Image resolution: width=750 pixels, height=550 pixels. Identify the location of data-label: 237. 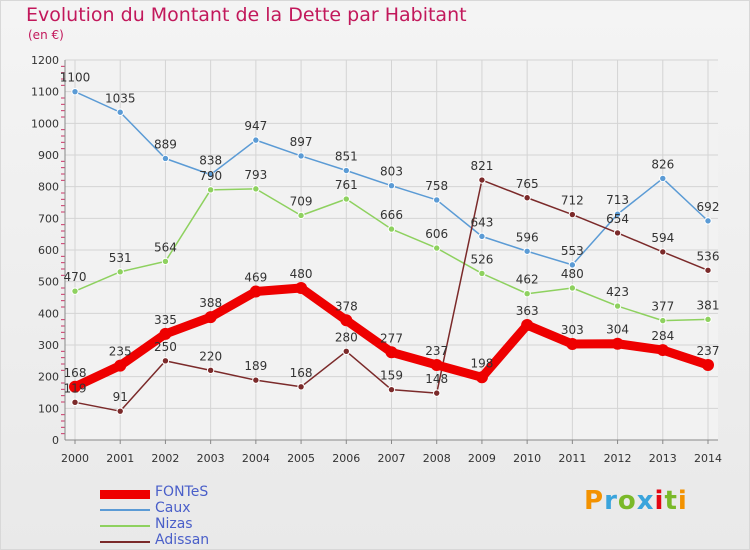
(708, 351).